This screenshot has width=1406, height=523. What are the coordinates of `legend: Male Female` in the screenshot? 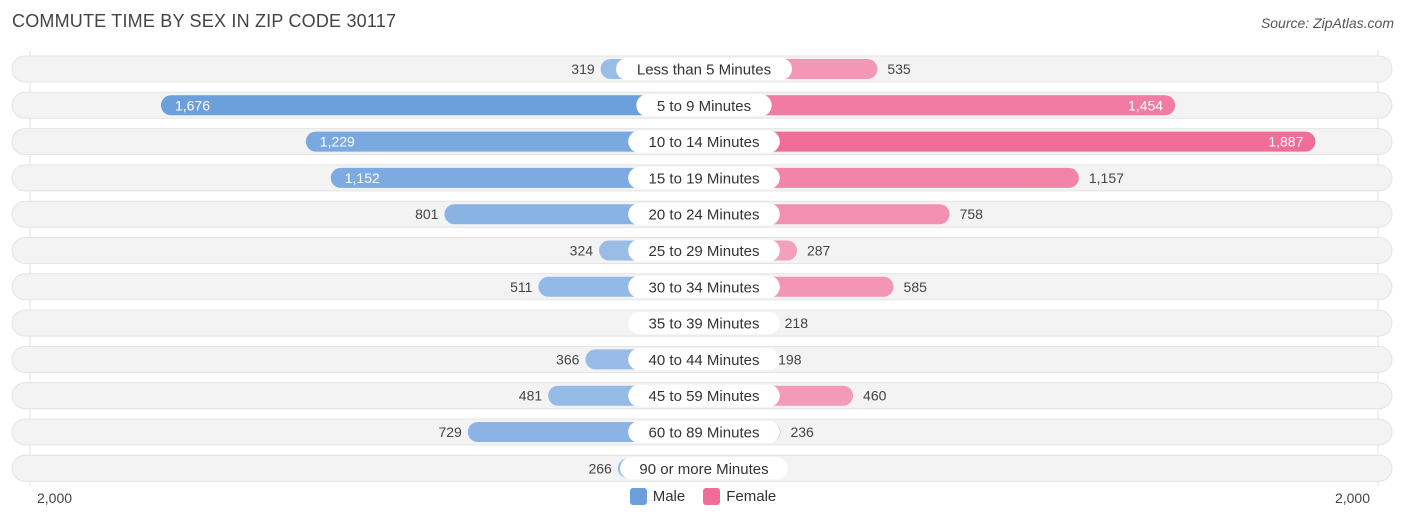 It's located at (703, 496).